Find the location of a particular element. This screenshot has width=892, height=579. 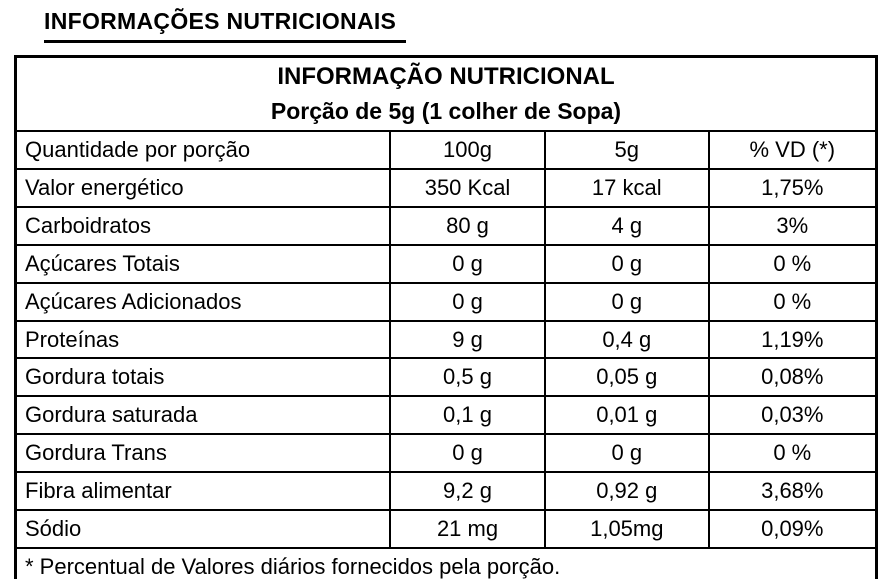

table-row: Sódio 21 mg 1,05mg 0,09% is located at coordinates (446, 529).